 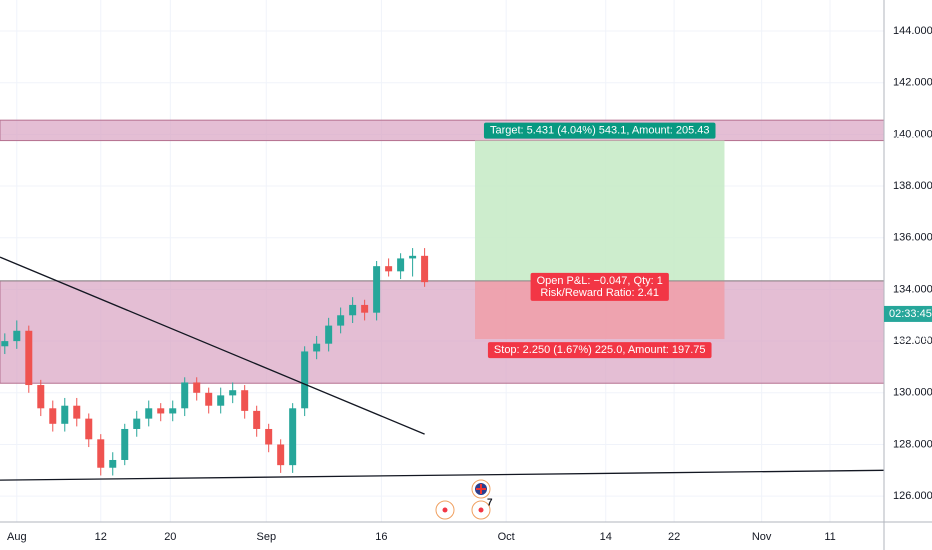 I want to click on x-tick-label: 20, so click(x=170, y=537).